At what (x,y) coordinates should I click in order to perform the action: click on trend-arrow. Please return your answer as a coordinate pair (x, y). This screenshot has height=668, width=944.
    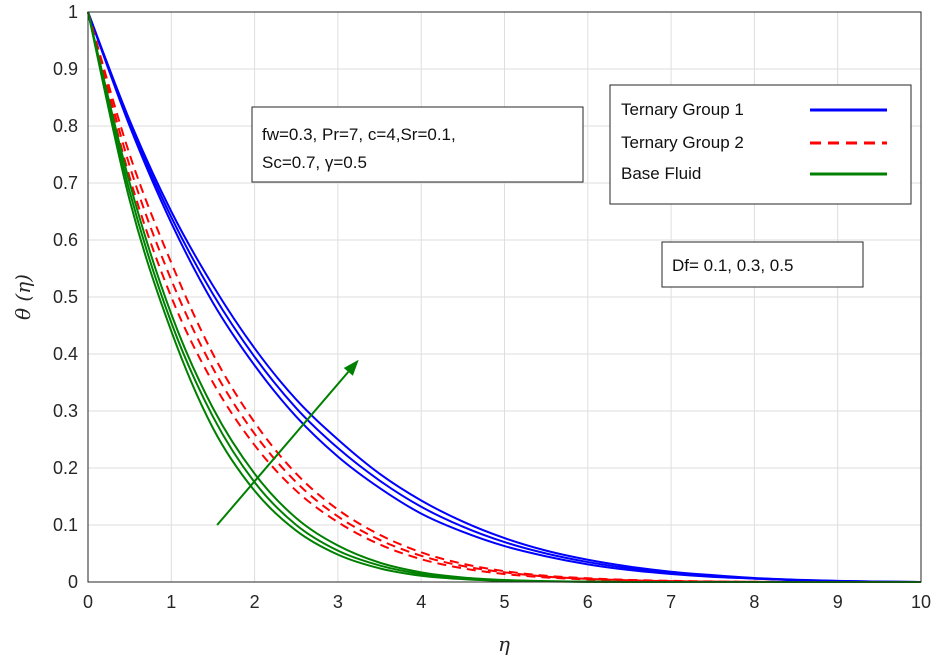
    Looking at the image, I should click on (287, 442).